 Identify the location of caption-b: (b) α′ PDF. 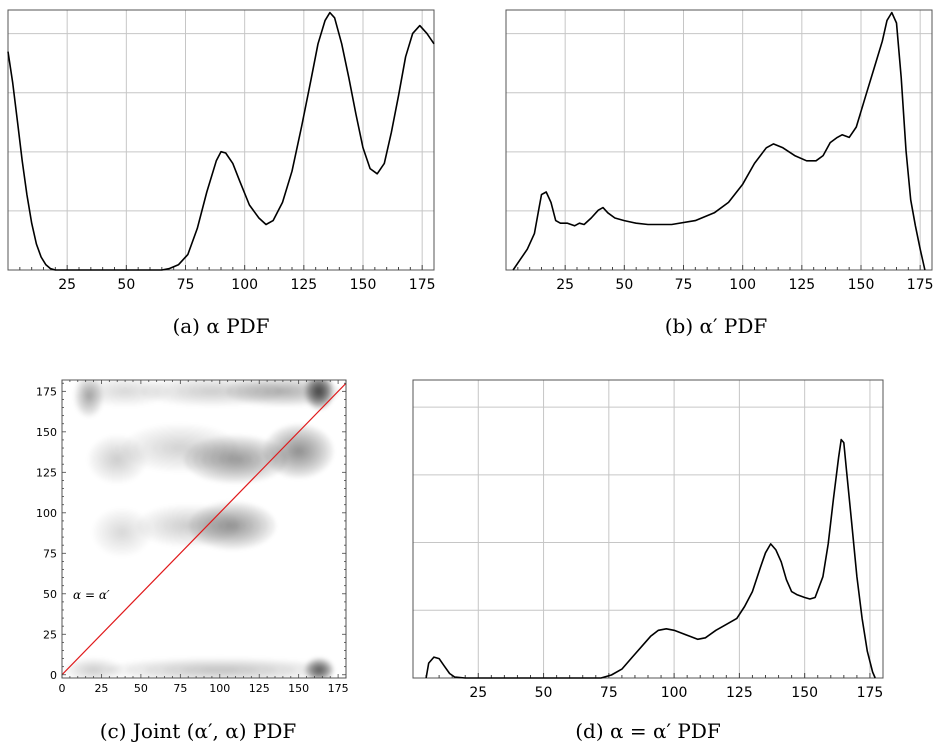
(716, 326).